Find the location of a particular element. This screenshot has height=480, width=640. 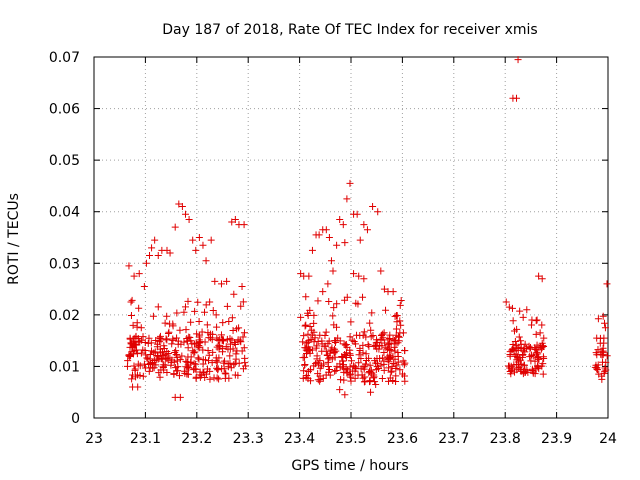

x-tick-label: 23.1 is located at coordinates (145, 439).